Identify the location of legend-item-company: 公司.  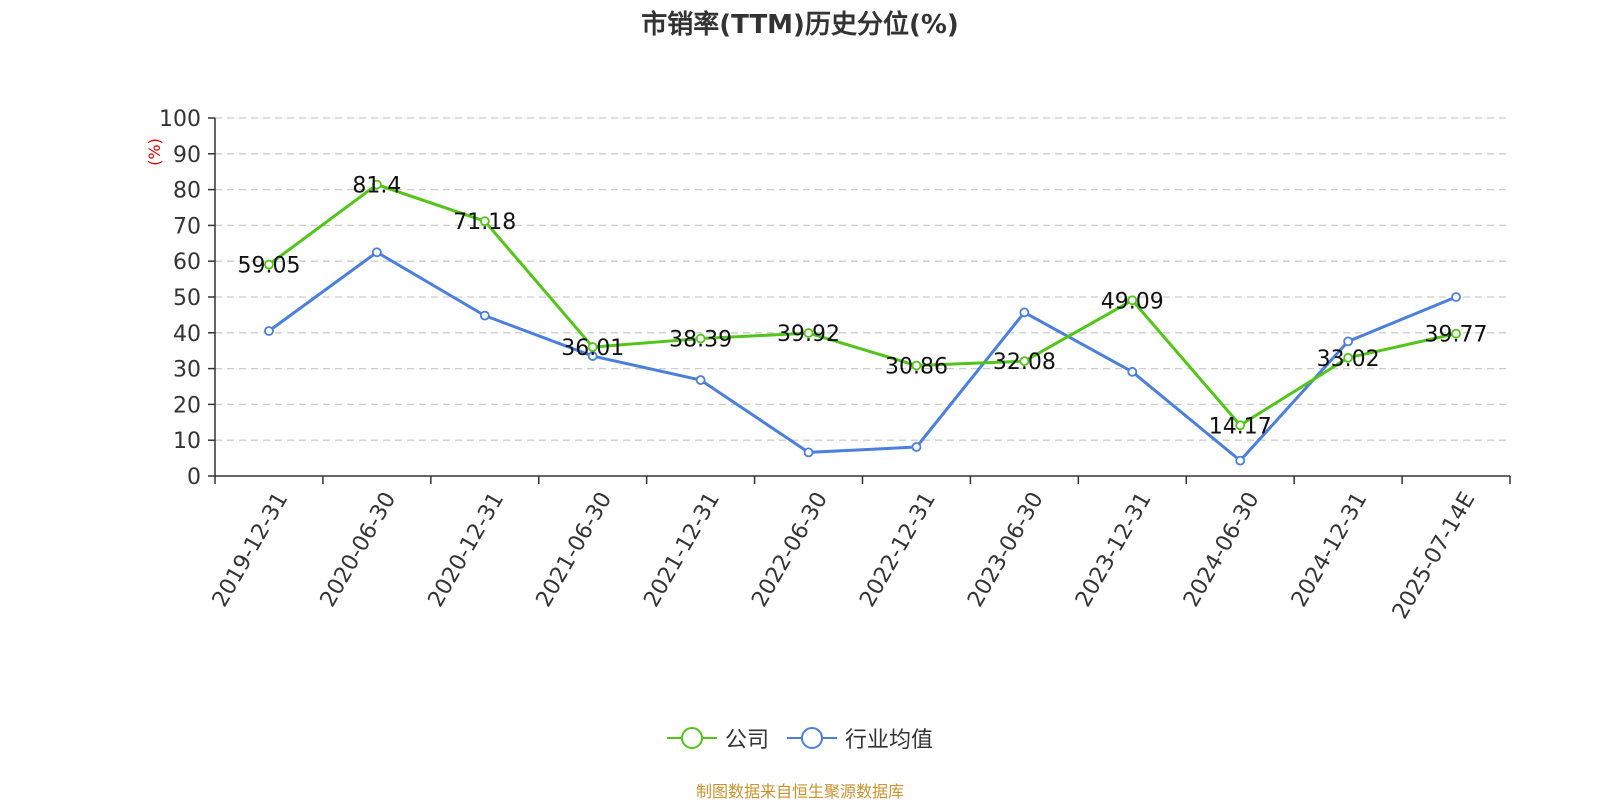
(717, 738).